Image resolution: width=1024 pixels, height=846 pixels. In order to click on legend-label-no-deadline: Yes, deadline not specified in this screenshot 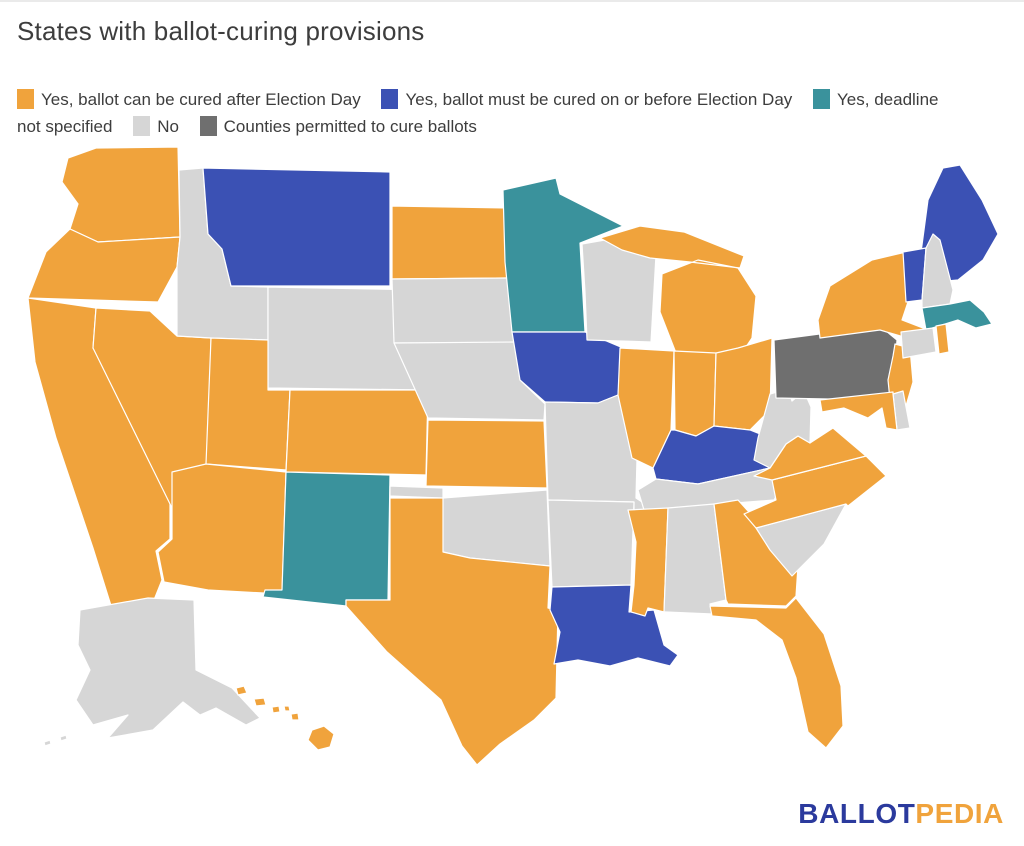, I will do `click(478, 113)`.